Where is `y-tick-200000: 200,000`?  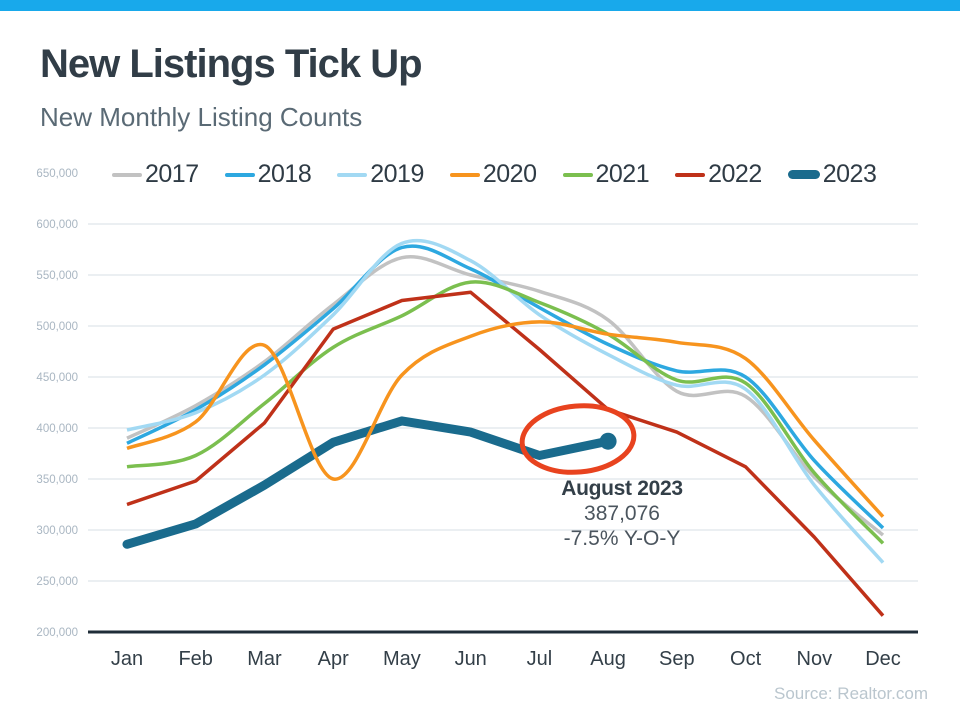
y-tick-200000: 200,000 is located at coordinates (57, 633).